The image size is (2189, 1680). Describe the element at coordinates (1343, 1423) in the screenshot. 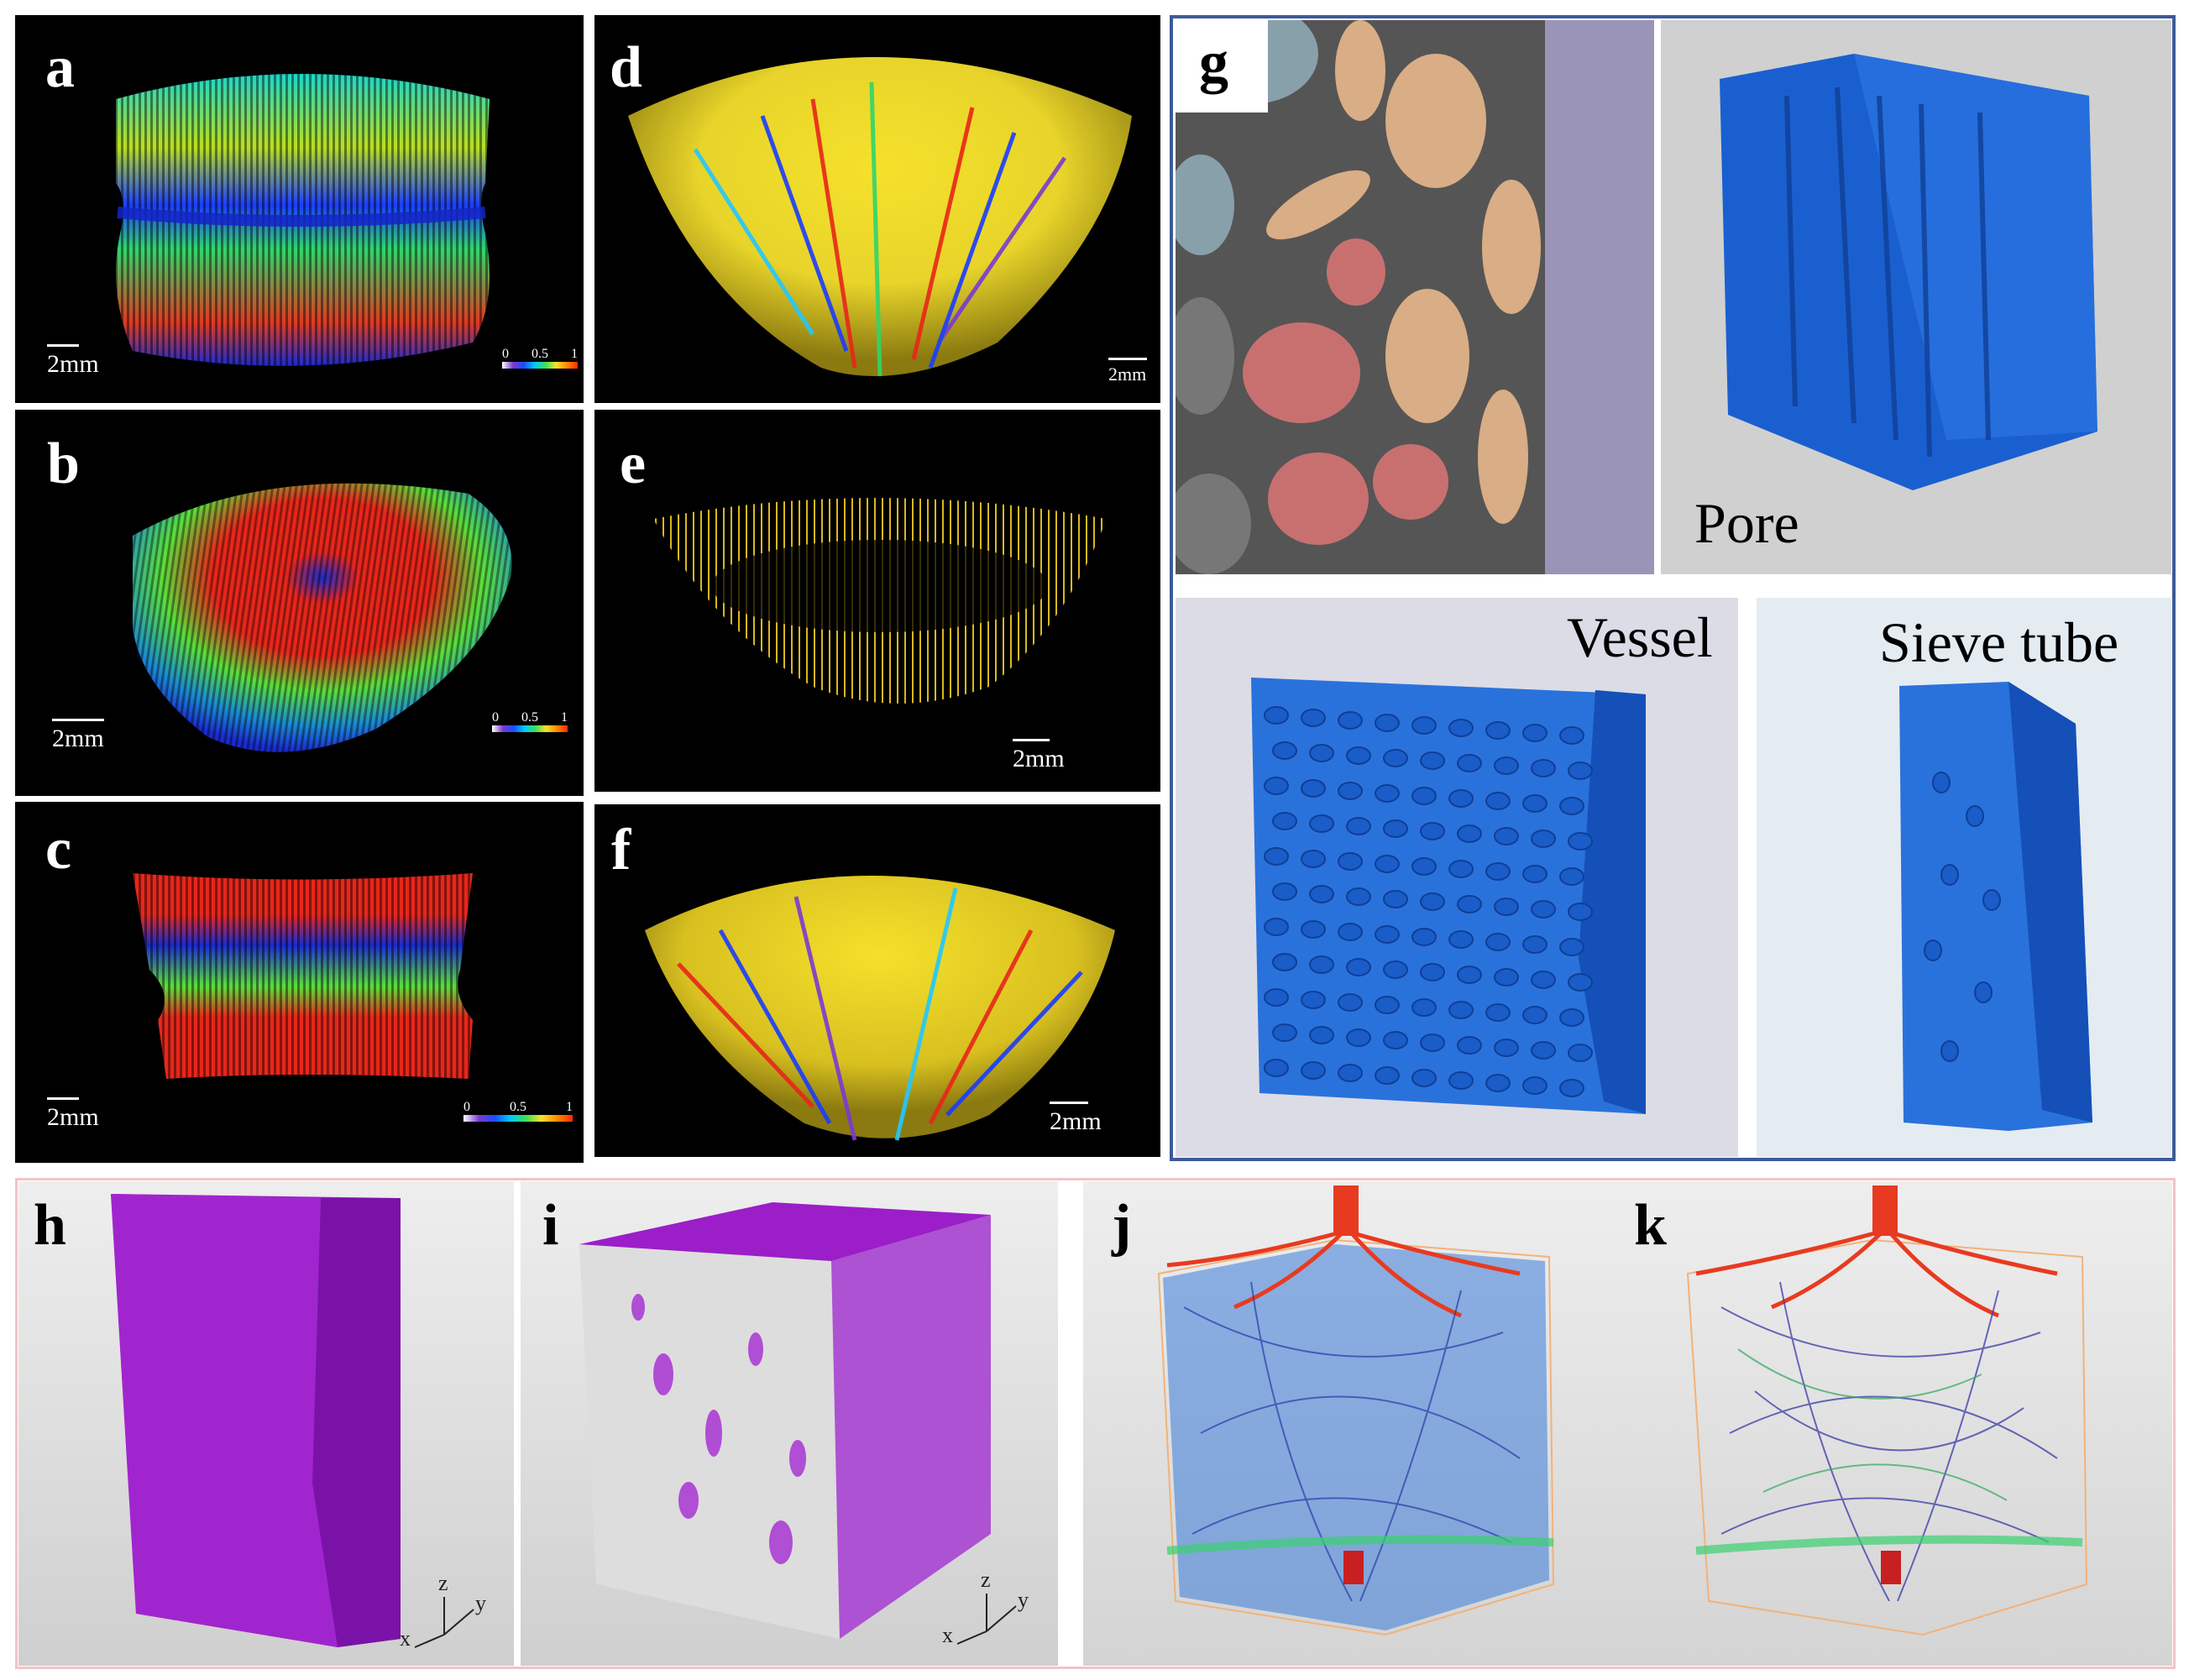

I see `panel-j: j` at that location.